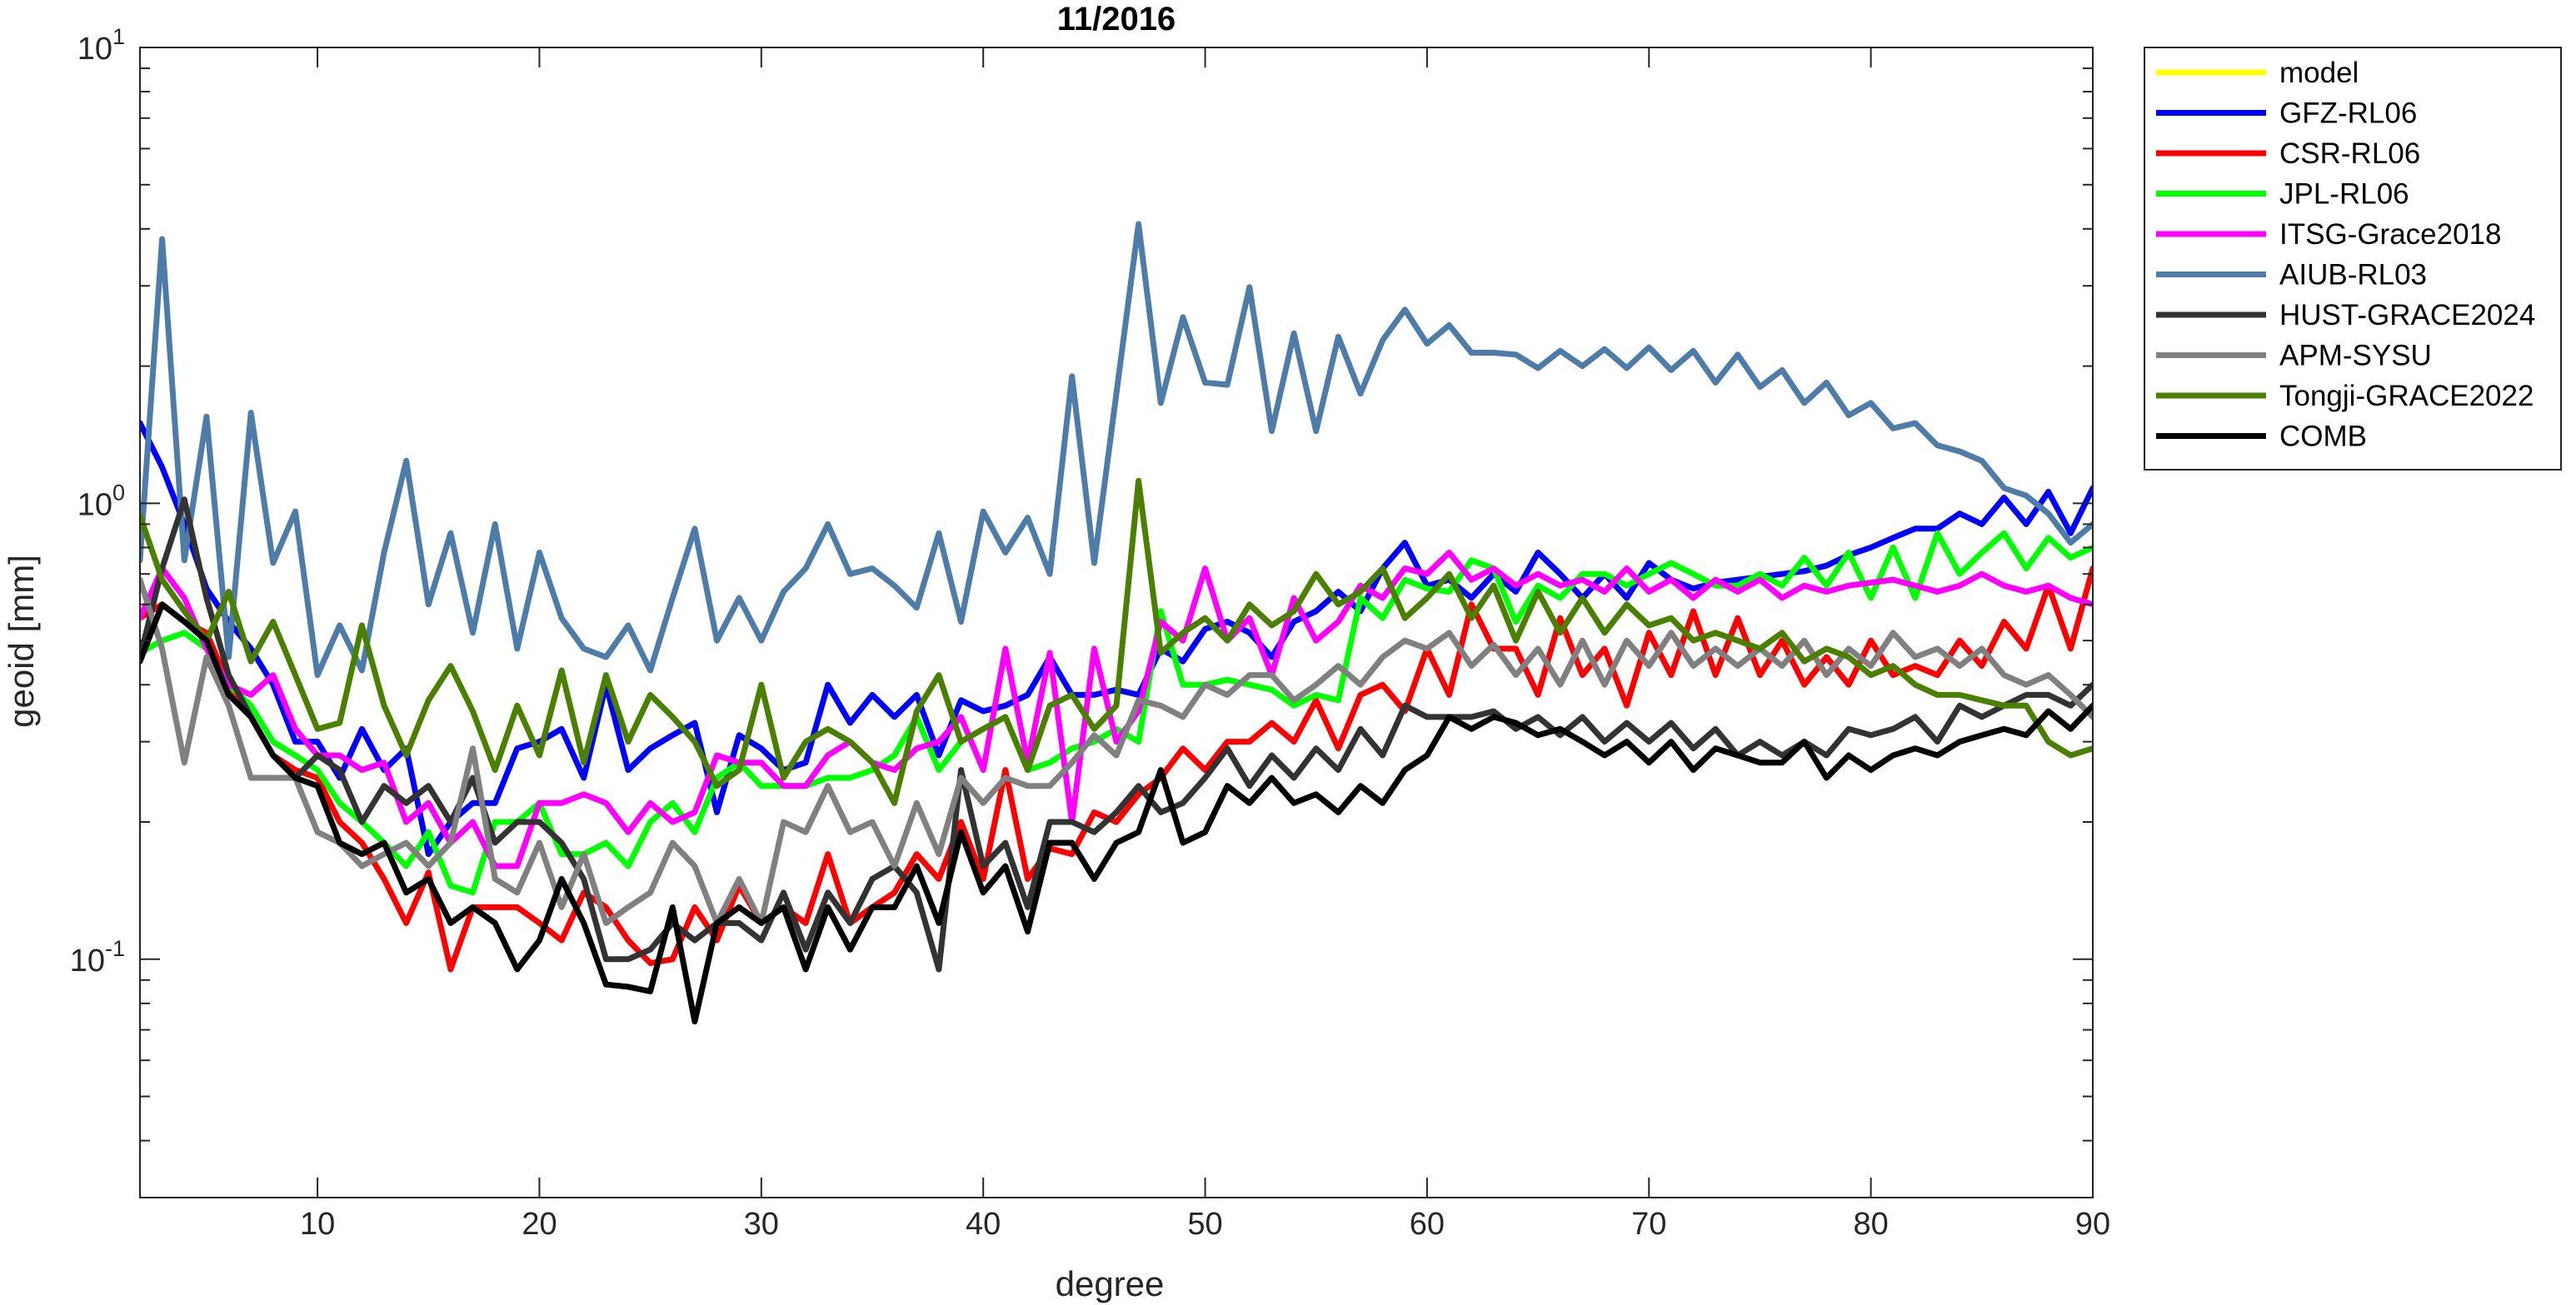 Image resolution: width=2576 pixels, height=1305 pixels. I want to click on x-axis-label: degree, so click(1110, 1283).